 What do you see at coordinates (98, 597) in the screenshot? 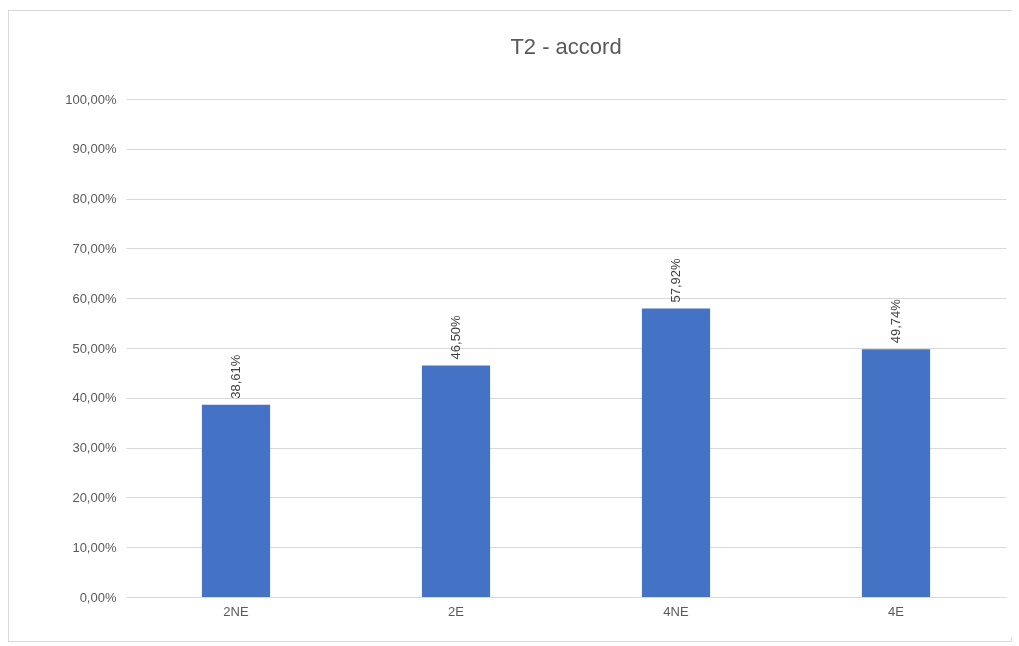
I see `y-tick-label: 0,00%` at bounding box center [98, 597].